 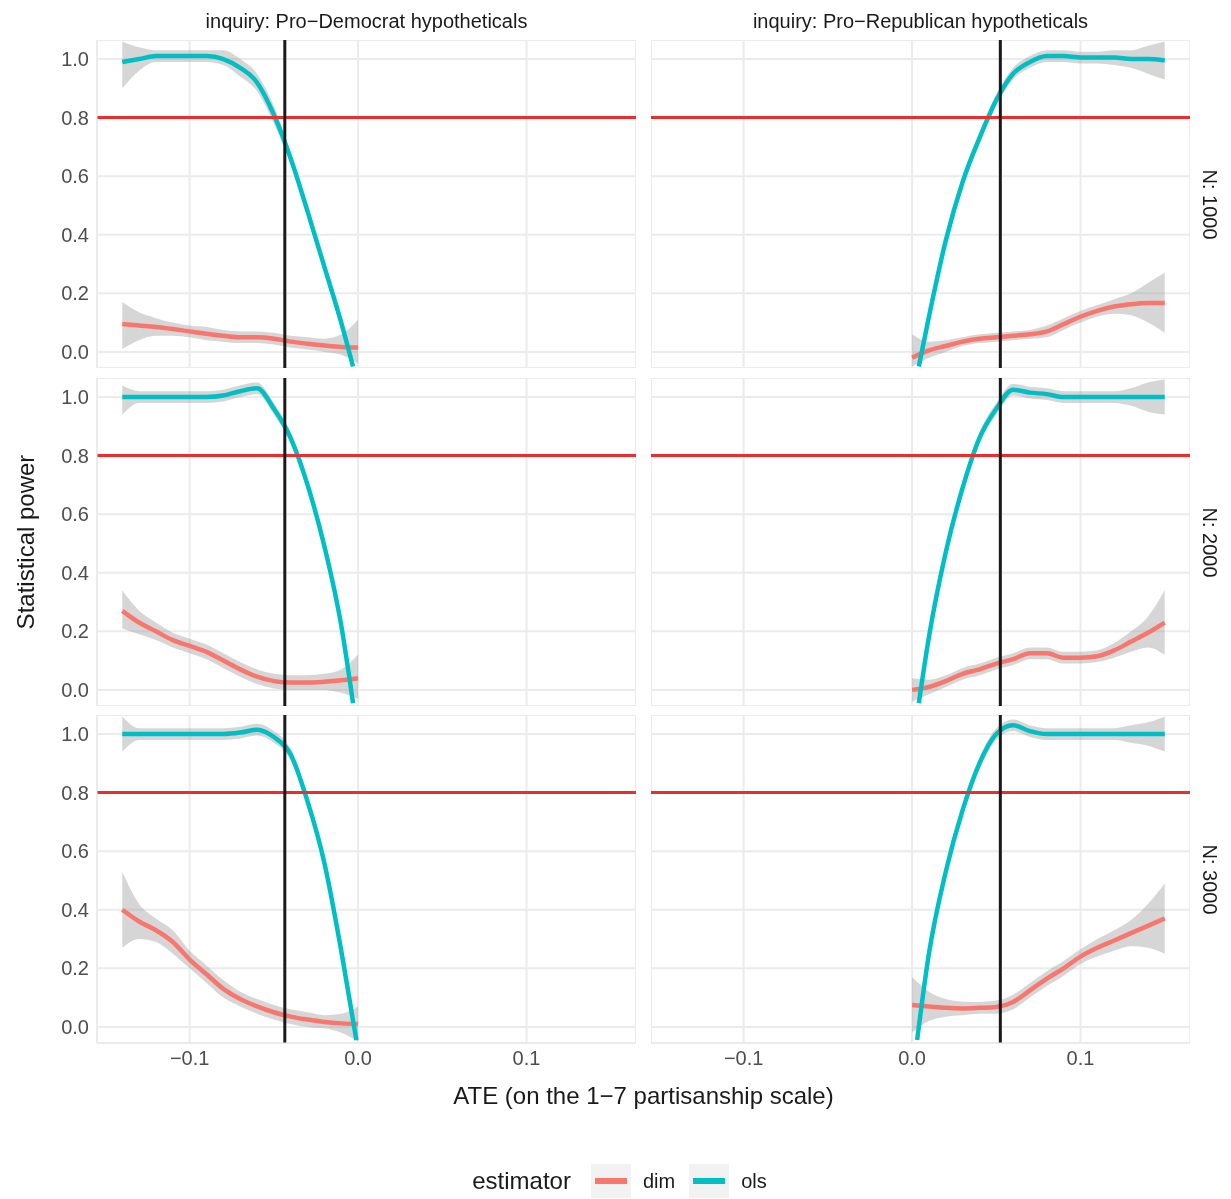 I want to click on y2-axis-title: N: 3000, so click(x=1209, y=879).